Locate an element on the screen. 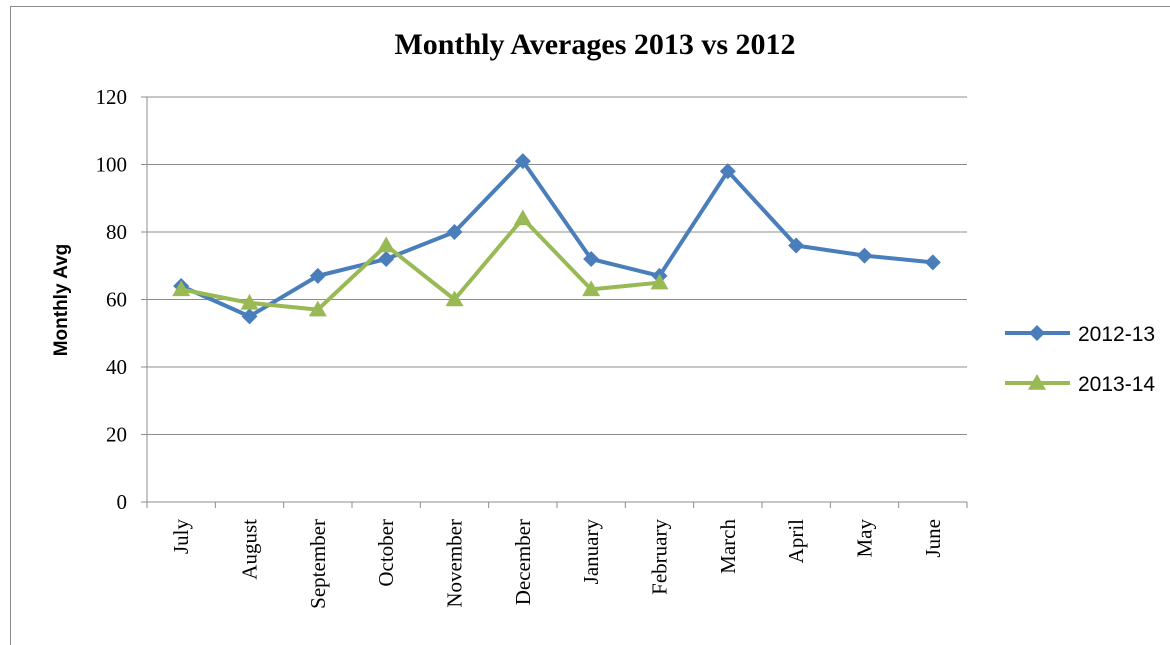  legend-item: 2012-13 is located at coordinates (1080, 334).